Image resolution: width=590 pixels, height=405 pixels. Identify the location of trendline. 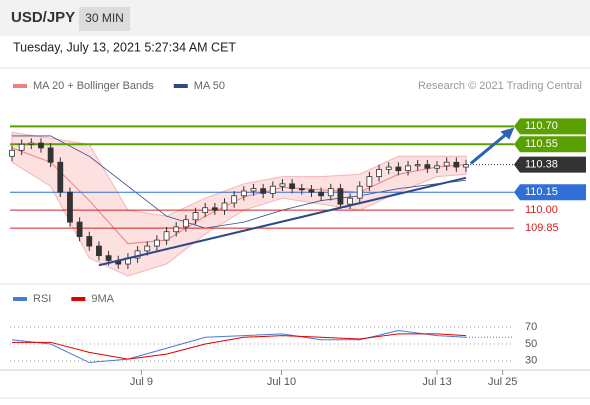
(282, 221).